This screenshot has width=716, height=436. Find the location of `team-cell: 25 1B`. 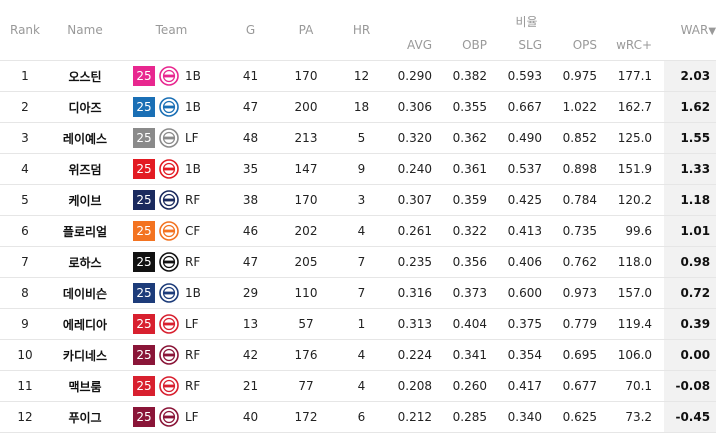

team-cell: 25 1B is located at coordinates (171, 76).